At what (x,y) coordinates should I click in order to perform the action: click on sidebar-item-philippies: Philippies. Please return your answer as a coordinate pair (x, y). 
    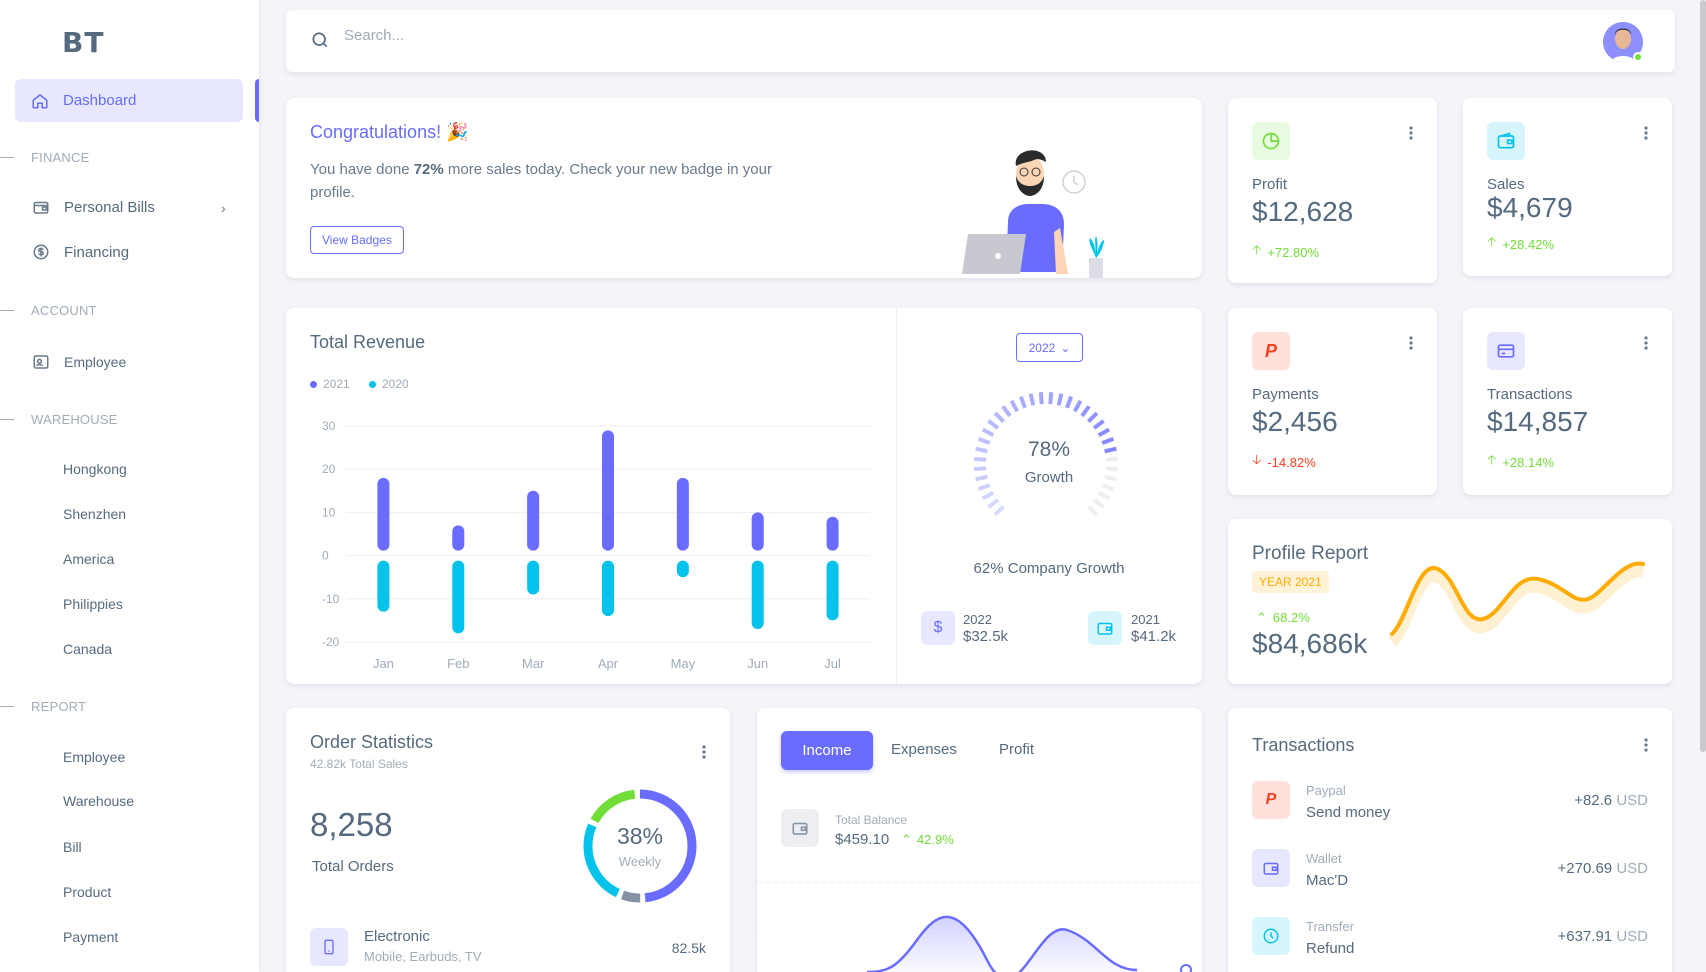
    Looking at the image, I should click on (93, 604).